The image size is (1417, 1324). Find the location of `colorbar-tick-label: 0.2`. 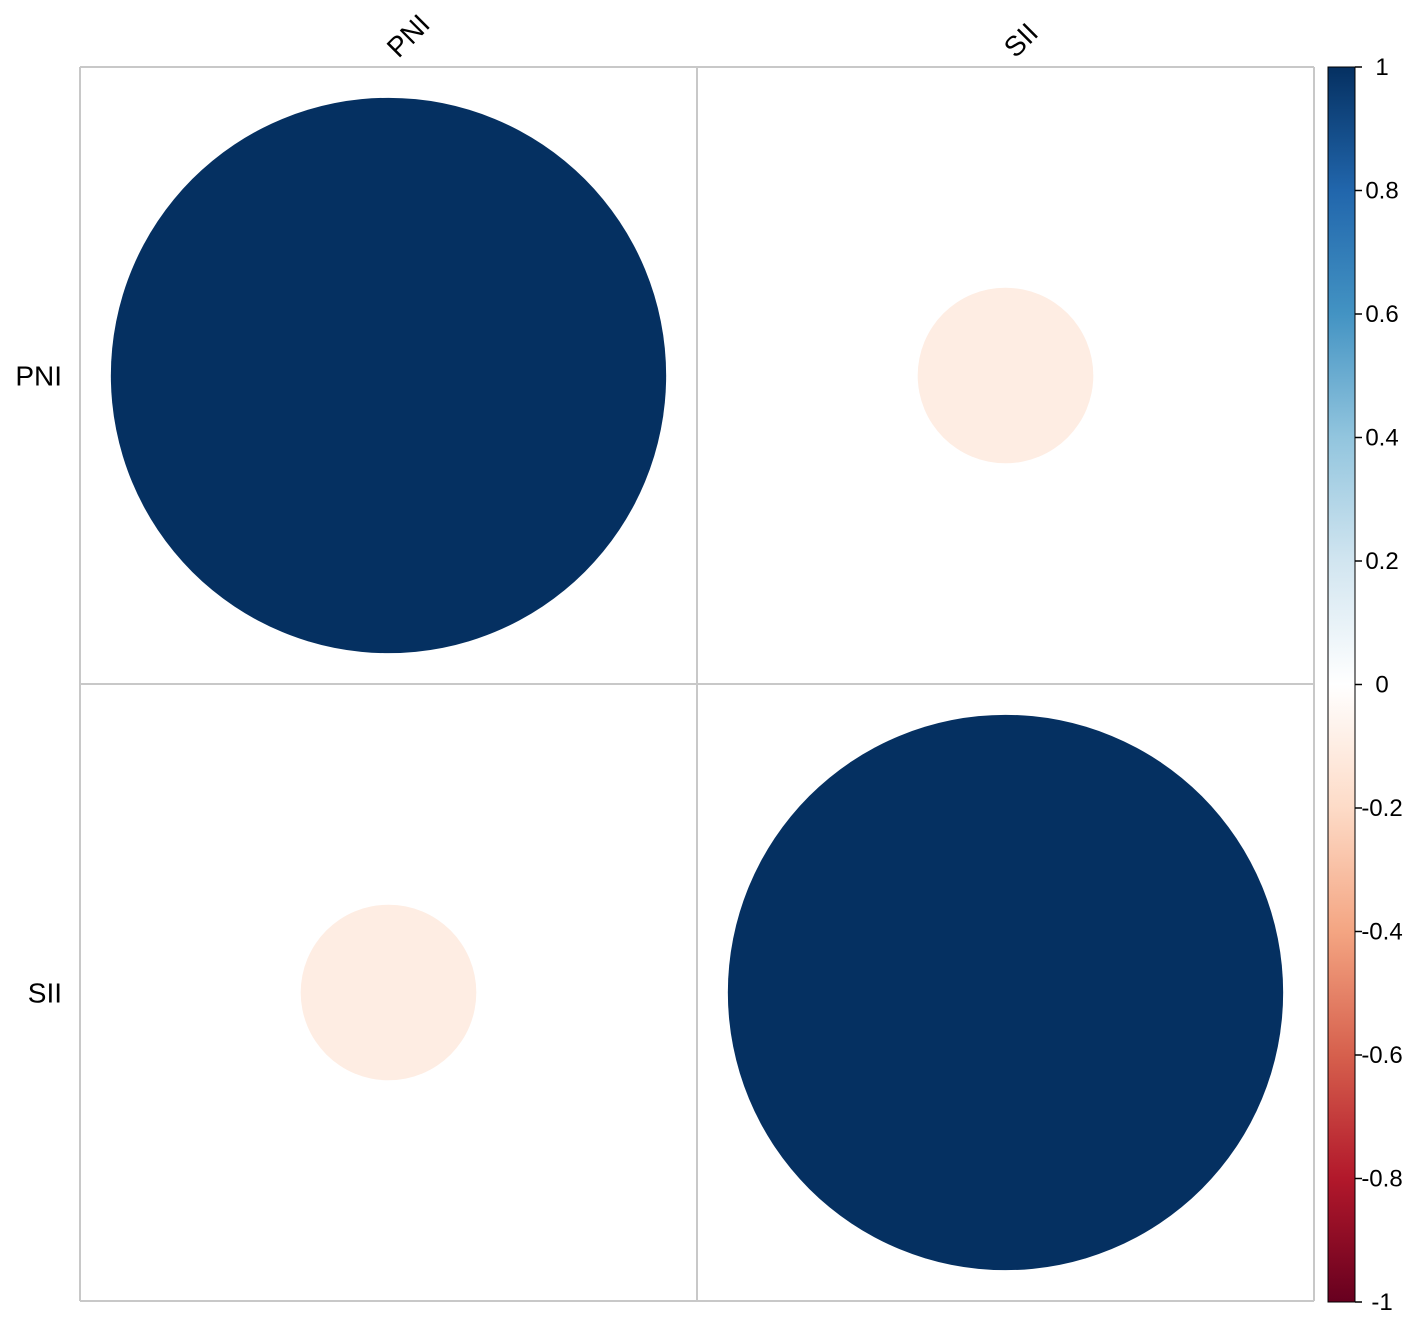

colorbar-tick-label: 0.2 is located at coordinates (1381, 561).